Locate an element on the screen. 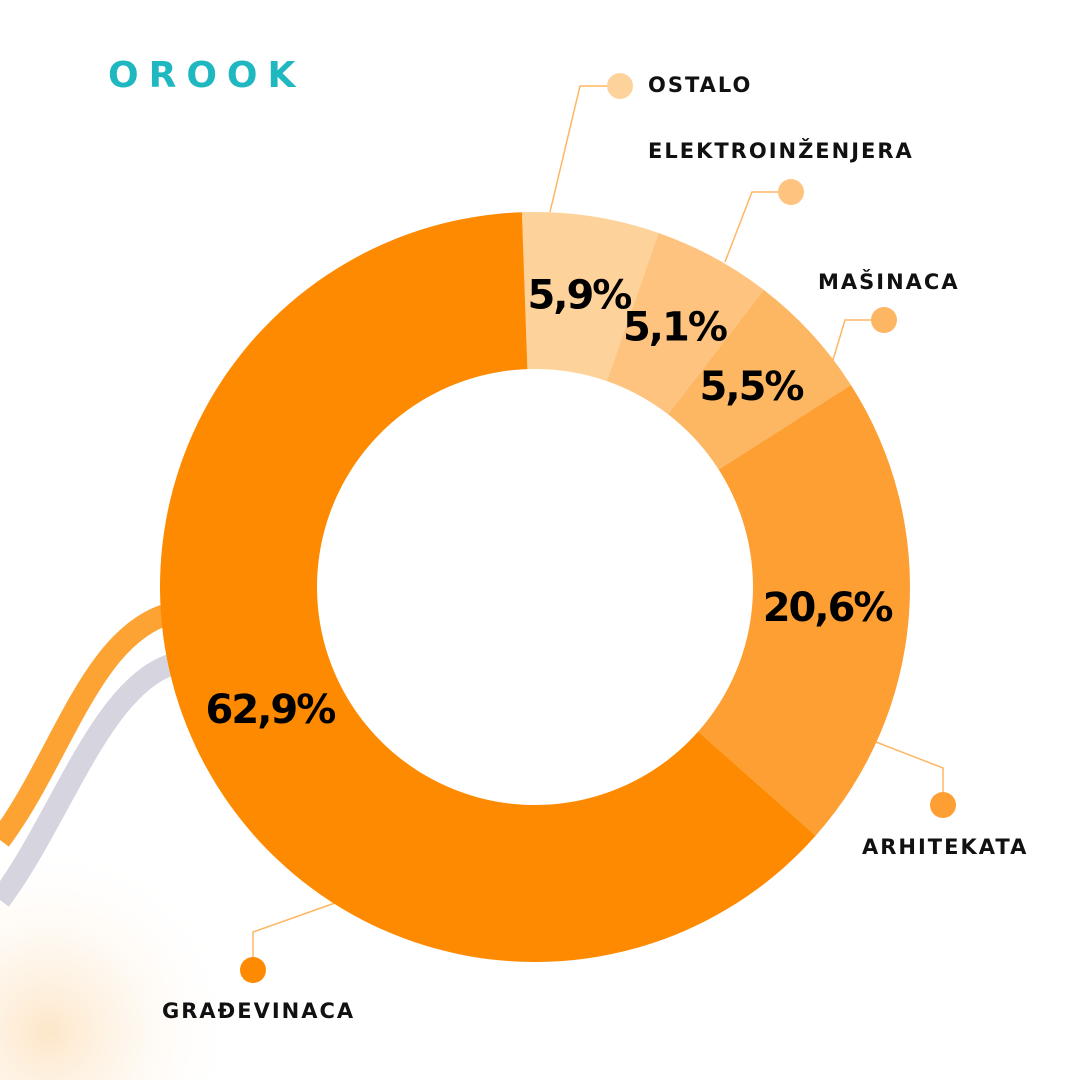 The height and width of the screenshot is (1080, 1080). value-label: 62,9% is located at coordinates (271, 710).